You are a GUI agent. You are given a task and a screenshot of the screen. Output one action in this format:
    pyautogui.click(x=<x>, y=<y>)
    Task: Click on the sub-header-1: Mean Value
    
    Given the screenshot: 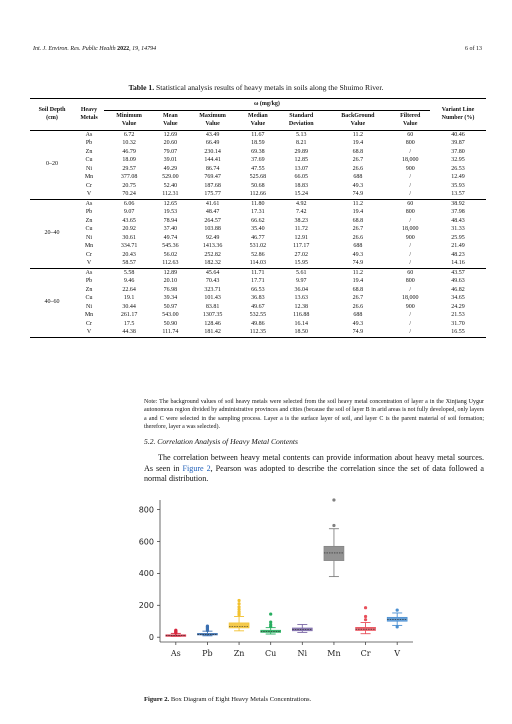 What is the action you would take?
    pyautogui.click(x=170, y=120)
    